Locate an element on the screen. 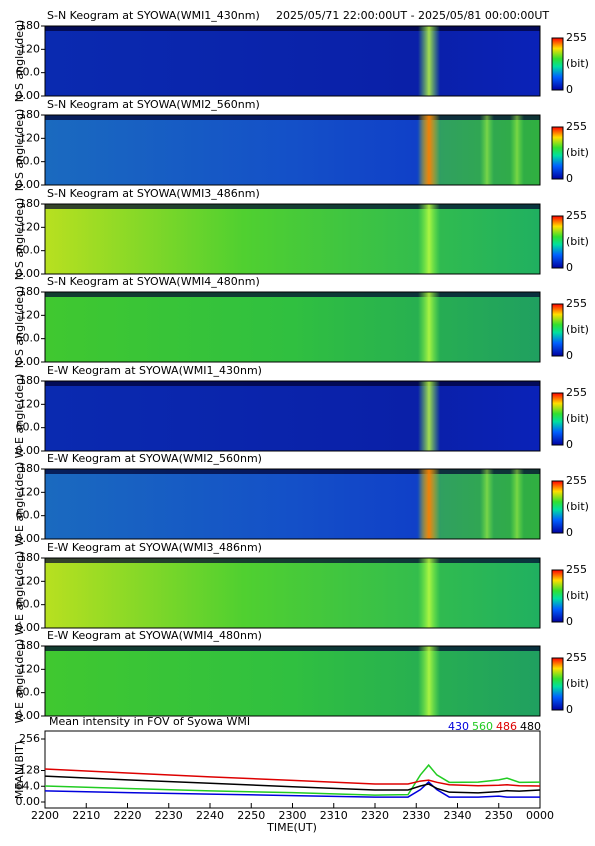 Image resolution: width=595 pixels, height=846 pixels. legend-entry: 430 is located at coordinates (458, 726).